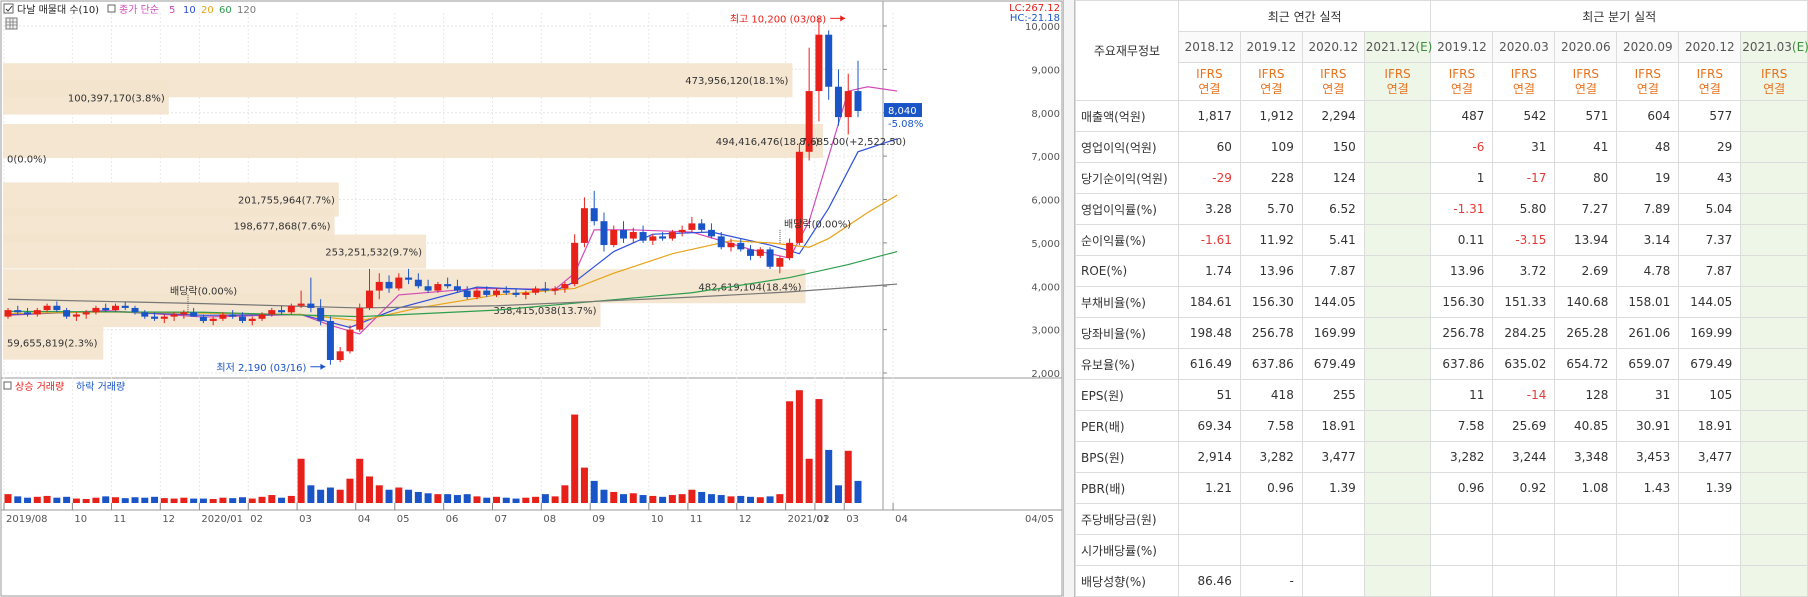 The height and width of the screenshot is (597, 1808). Describe the element at coordinates (27, 519) in the screenshot. I see `time-tick-label: 2019/08` at that location.